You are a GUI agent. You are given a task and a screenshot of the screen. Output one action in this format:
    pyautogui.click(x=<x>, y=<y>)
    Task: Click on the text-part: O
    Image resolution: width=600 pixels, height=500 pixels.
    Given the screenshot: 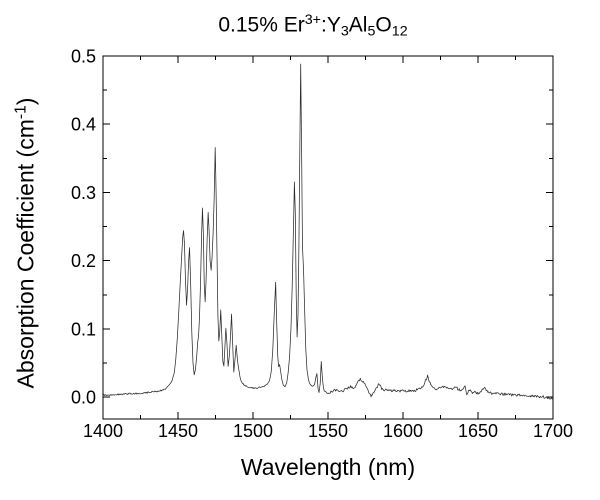 What is the action you would take?
    pyautogui.click(x=383, y=25)
    